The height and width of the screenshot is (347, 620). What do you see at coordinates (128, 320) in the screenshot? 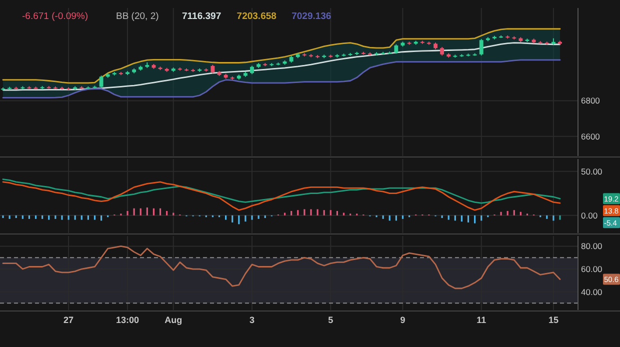
I see `x-tick-label: 13:00` at bounding box center [128, 320].